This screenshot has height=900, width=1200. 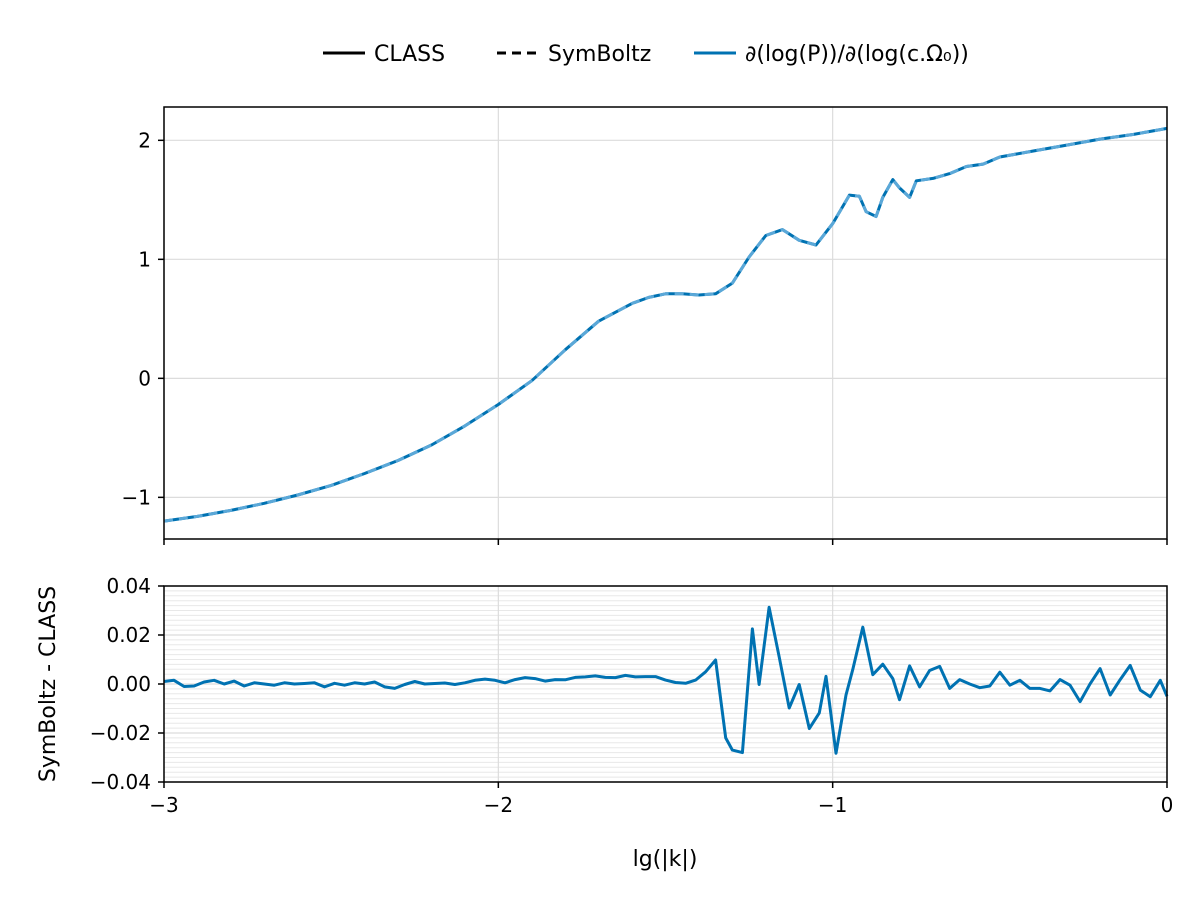 I want to click on bottom-x-tick-label: −3, so click(x=163, y=805).